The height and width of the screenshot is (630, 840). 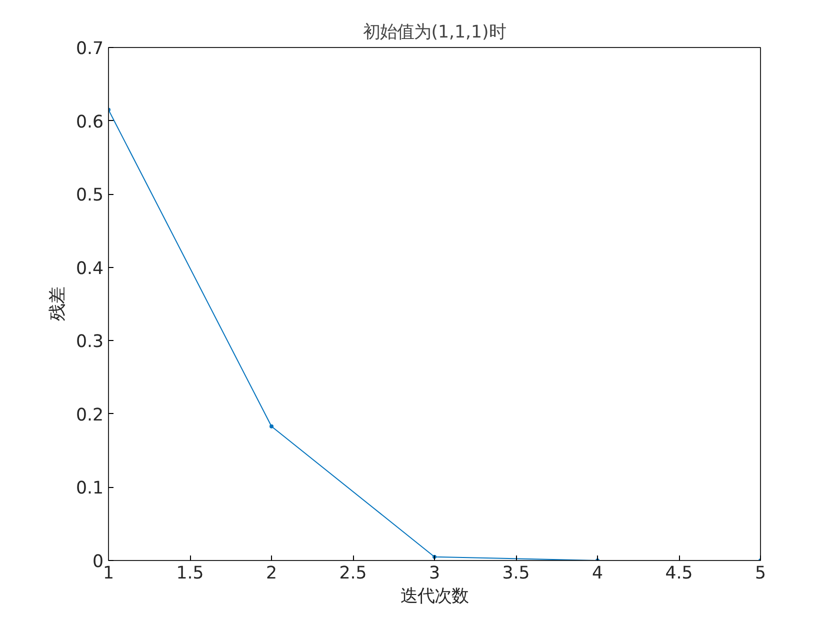 What do you see at coordinates (353, 574) in the screenshot?
I see `x-tick-label: 2.5` at bounding box center [353, 574].